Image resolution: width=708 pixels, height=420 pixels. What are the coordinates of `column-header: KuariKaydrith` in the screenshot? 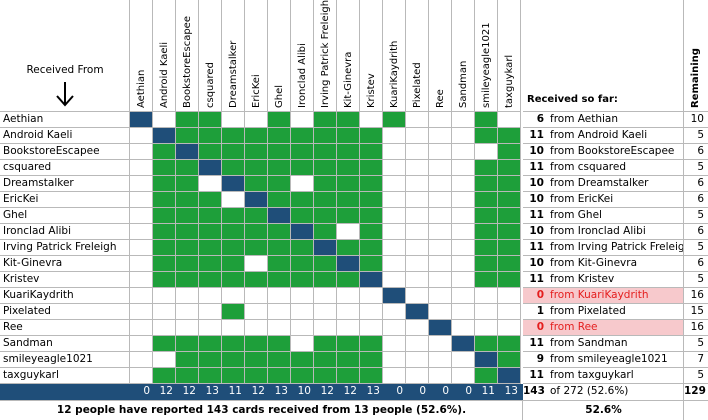 It's located at (394, 56).